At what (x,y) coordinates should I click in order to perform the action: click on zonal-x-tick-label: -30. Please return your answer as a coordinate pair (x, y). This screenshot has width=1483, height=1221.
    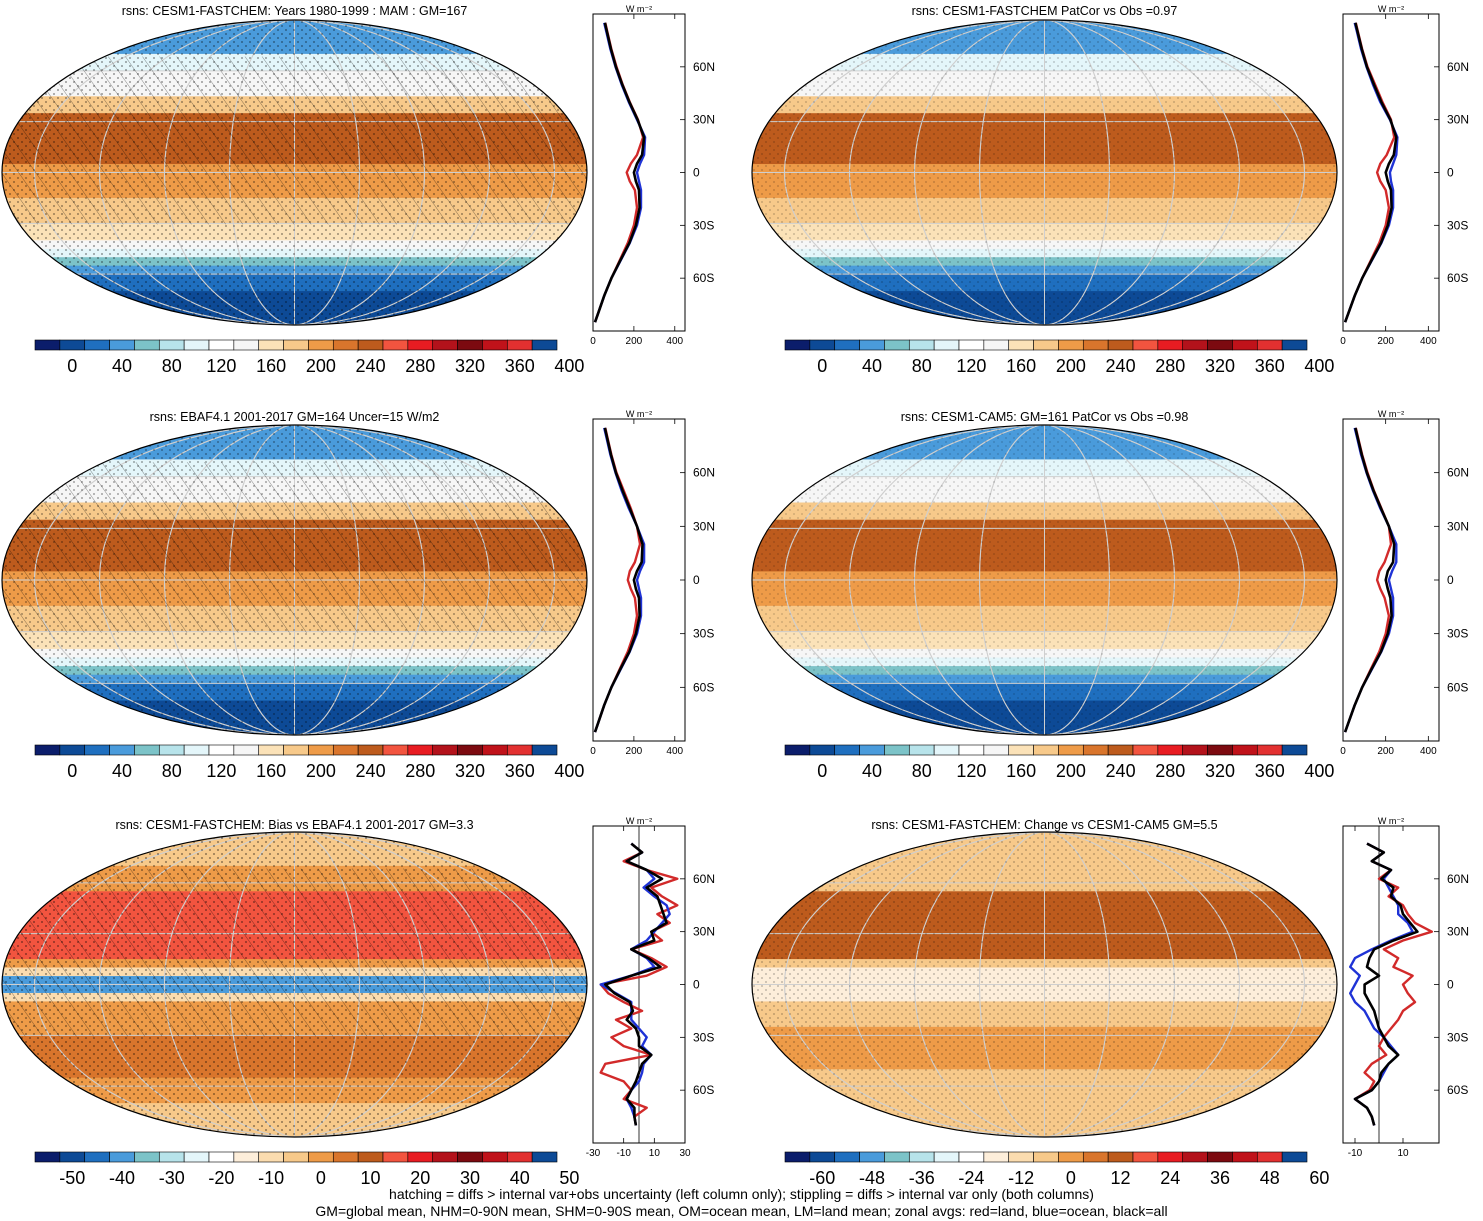
    Looking at the image, I should click on (593, 1153).